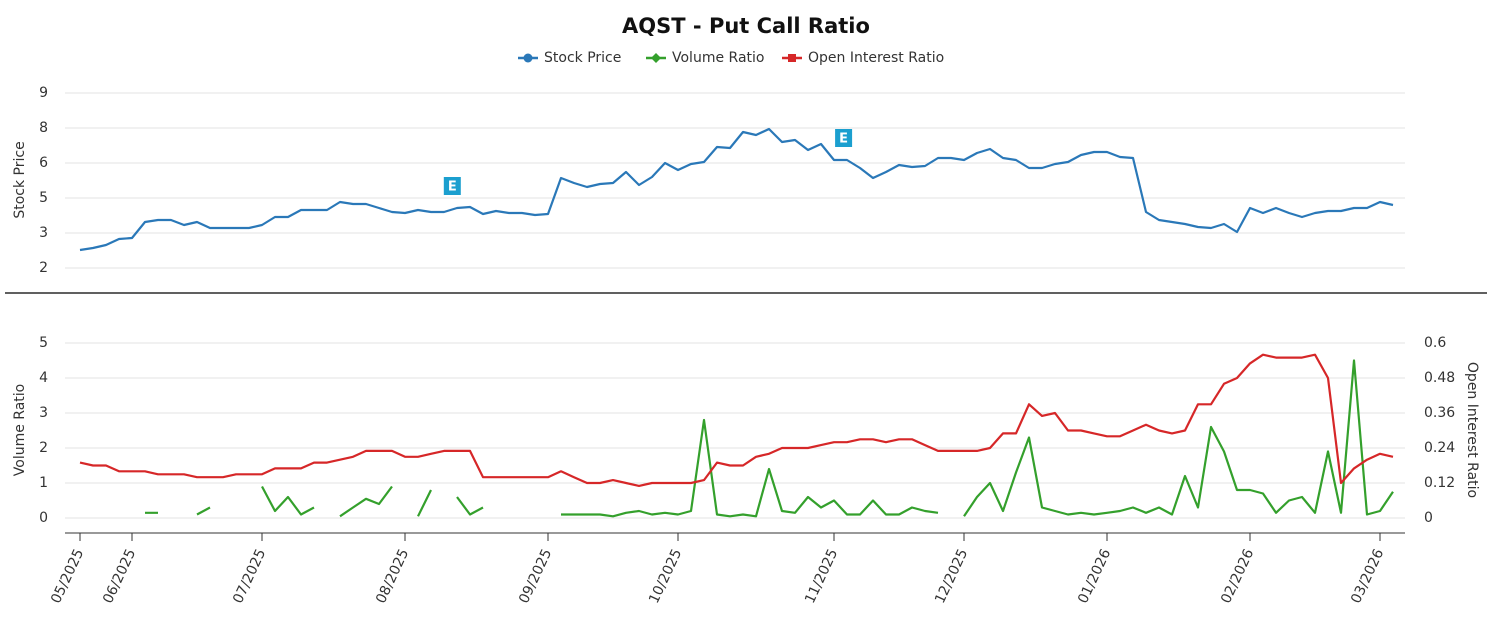 Image resolution: width=1492 pixels, height=627 pixels. Describe the element at coordinates (43, 483) in the screenshot. I see `y-tick-label: 1` at that location.